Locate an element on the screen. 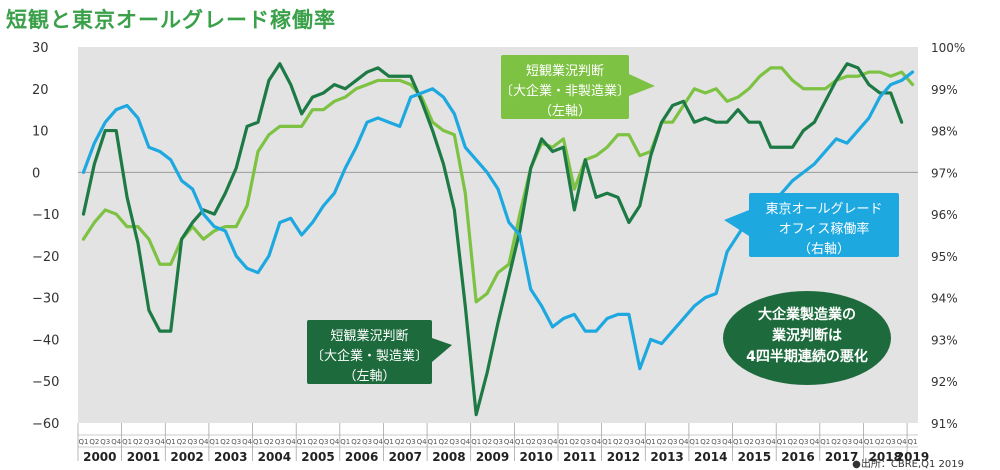 The width and height of the screenshot is (1000, 470). y-right-tick-label: 96% is located at coordinates (944, 215).